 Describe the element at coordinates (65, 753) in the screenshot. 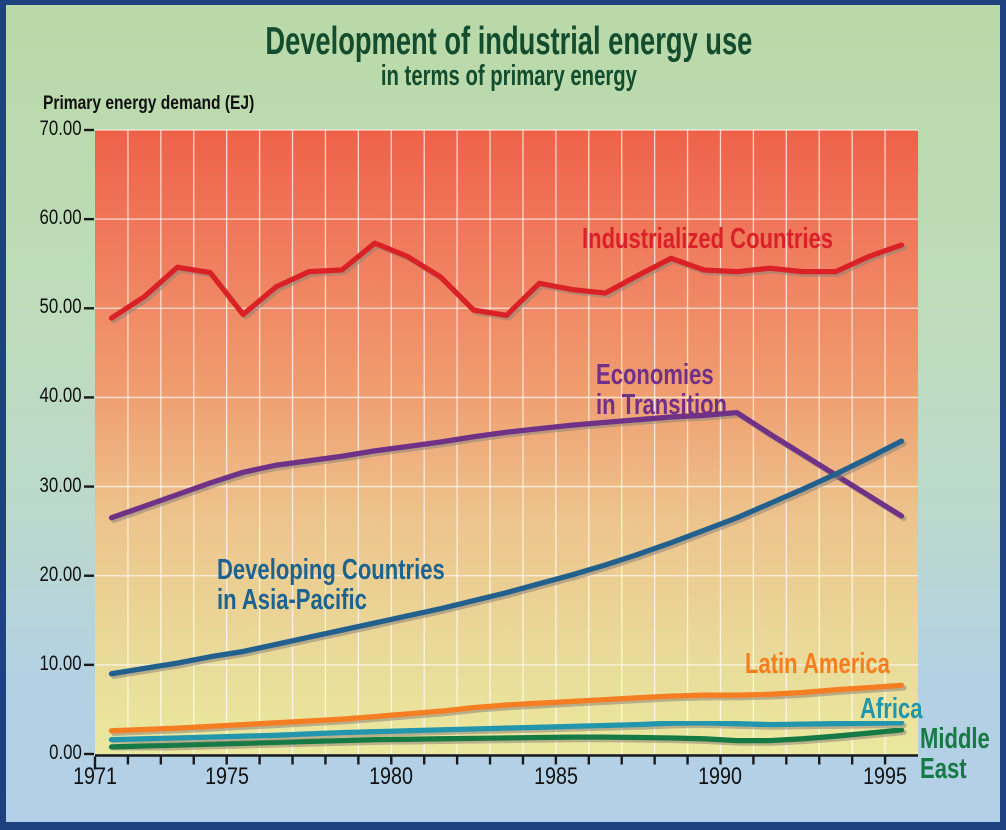

I see `y-tick-label: 0.00` at that location.